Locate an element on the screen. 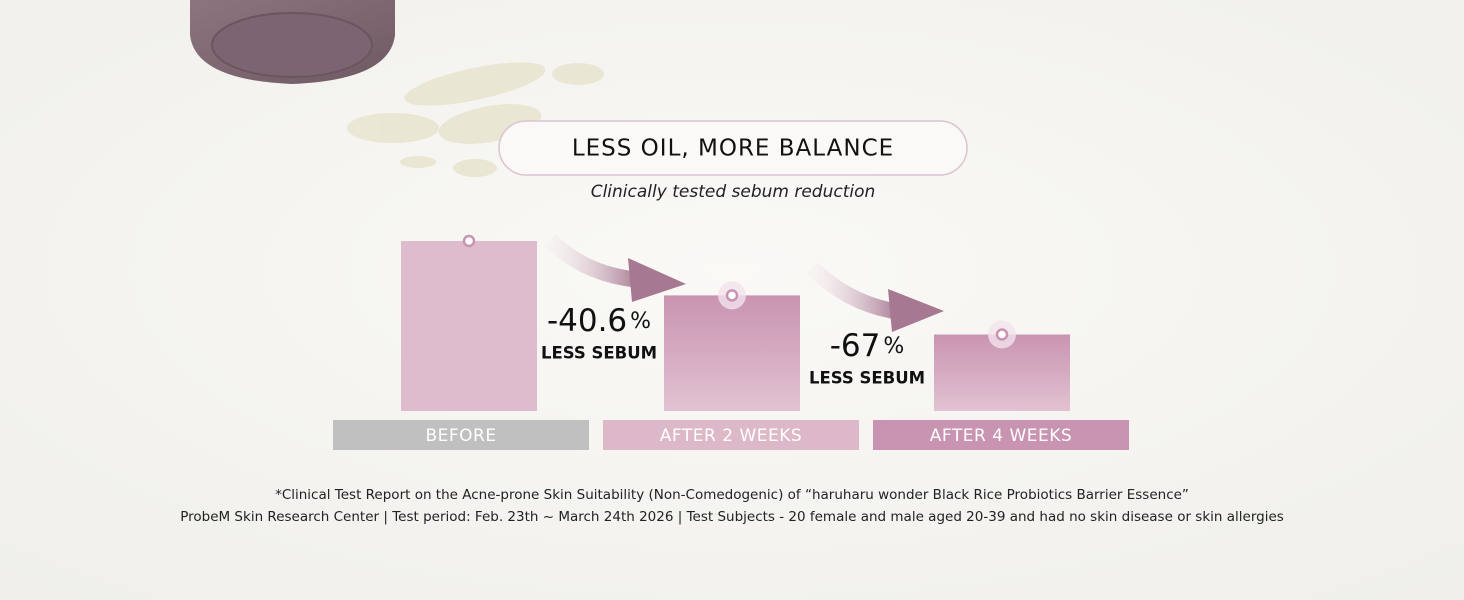 The image size is (1464, 600). change-number: -40.6 is located at coordinates (587, 321).